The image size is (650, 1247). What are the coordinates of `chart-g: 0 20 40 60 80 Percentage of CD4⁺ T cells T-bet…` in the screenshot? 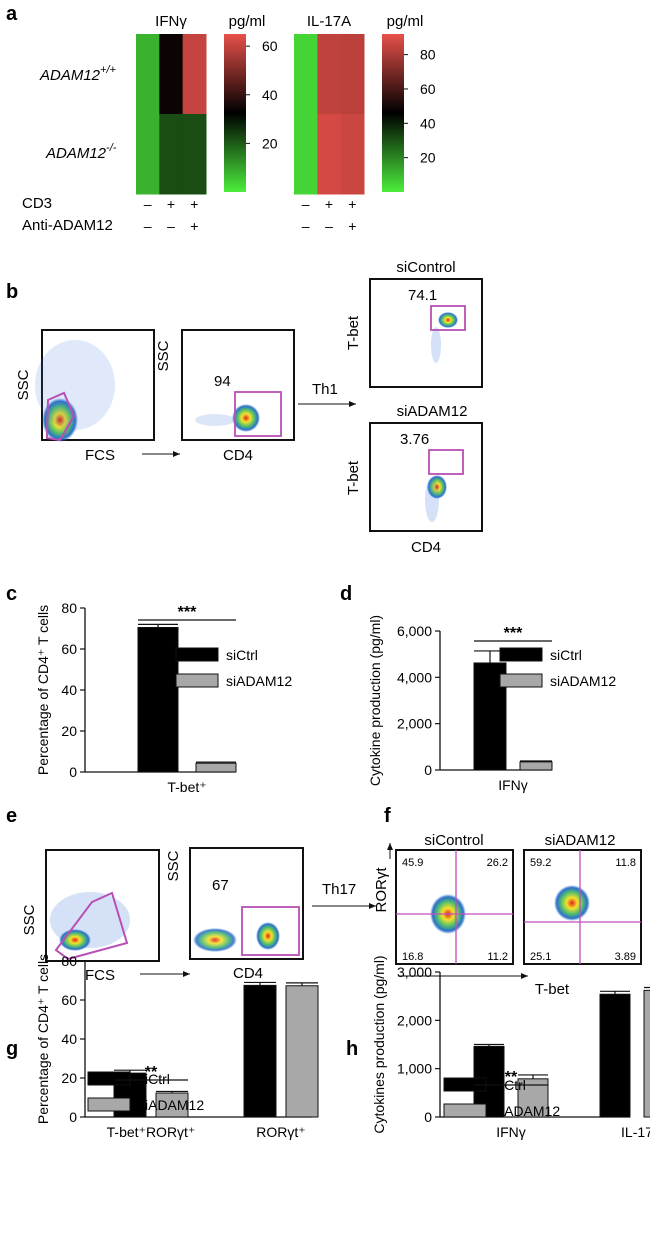 It's located at (177, 1046).